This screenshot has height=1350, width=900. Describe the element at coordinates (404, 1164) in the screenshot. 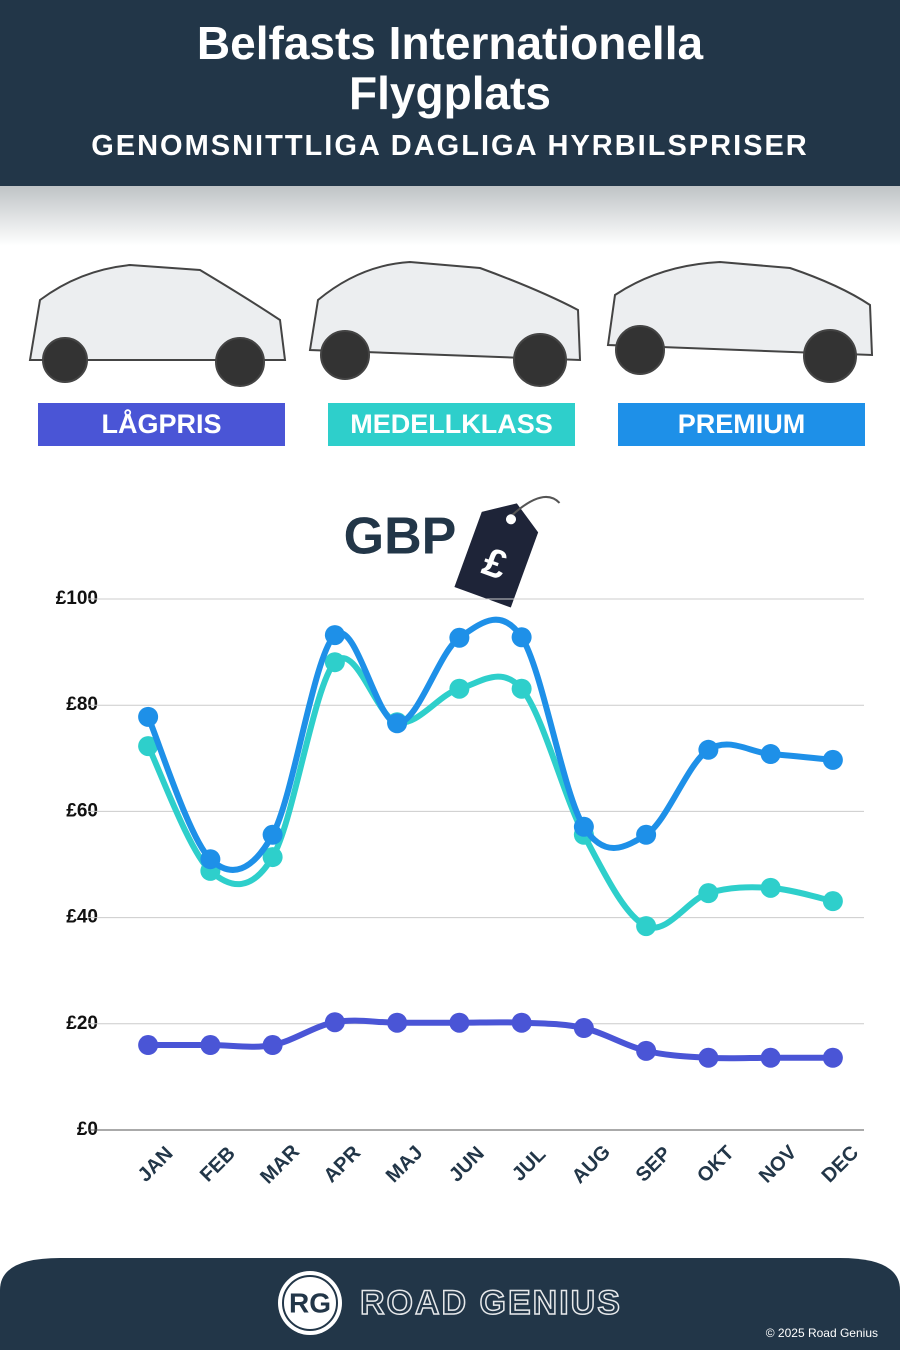

I see `x-tick-label: MAJ` at that location.